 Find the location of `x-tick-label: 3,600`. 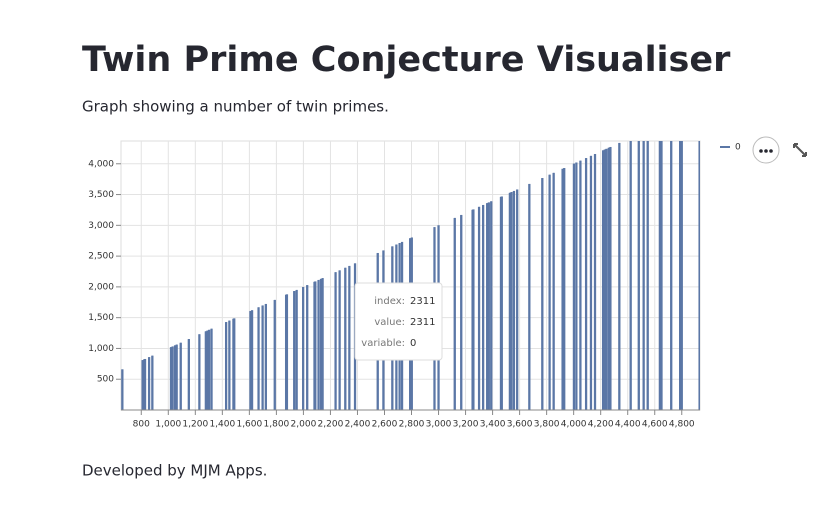

x-tick-label: 3,600 is located at coordinates (520, 425).